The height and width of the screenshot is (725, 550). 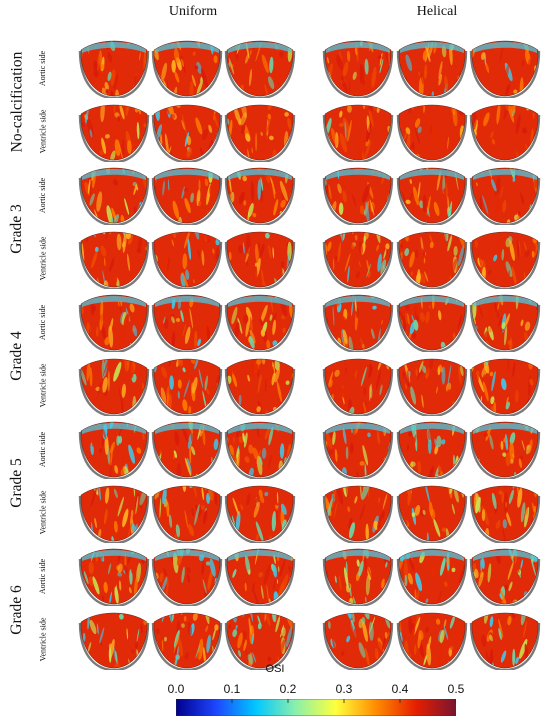 I want to click on grade-label: Grade 5, so click(x=17, y=482).